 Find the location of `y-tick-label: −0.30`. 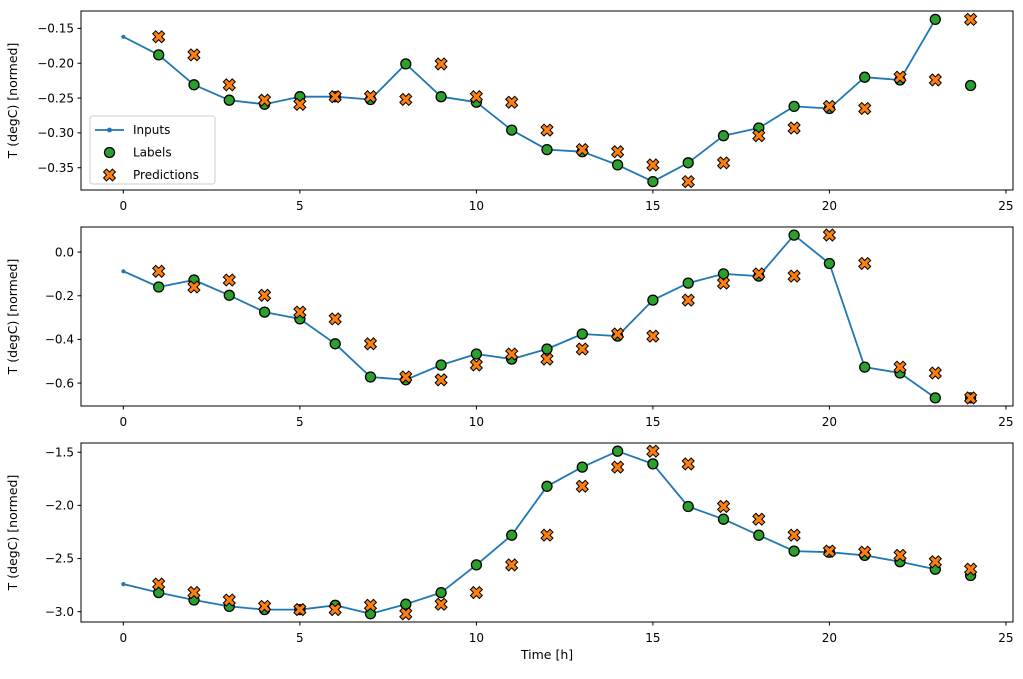

y-tick-label: −0.30 is located at coordinates (55, 133).